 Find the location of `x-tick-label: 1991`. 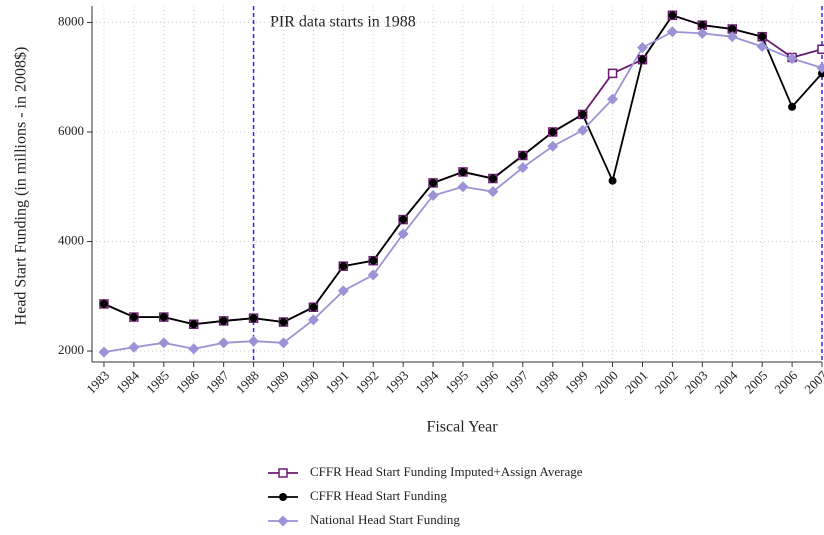

x-tick-label: 1991 is located at coordinates (337, 382).